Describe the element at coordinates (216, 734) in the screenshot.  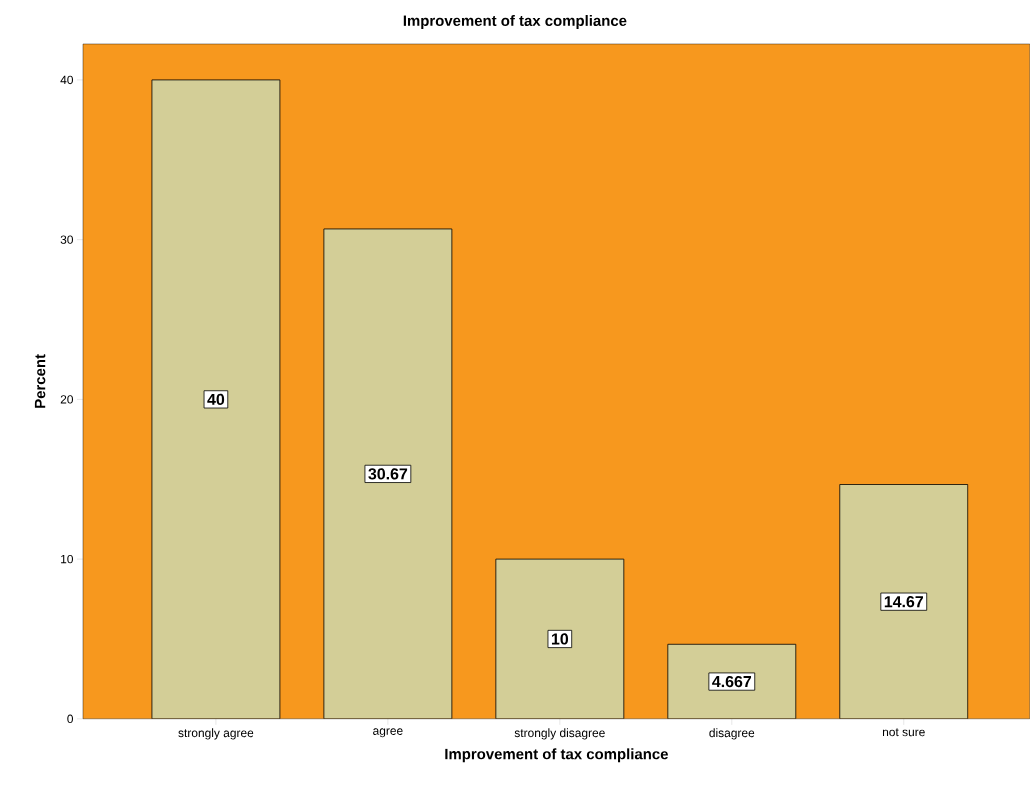
I see `x-tick-label: strongly agree` at that location.